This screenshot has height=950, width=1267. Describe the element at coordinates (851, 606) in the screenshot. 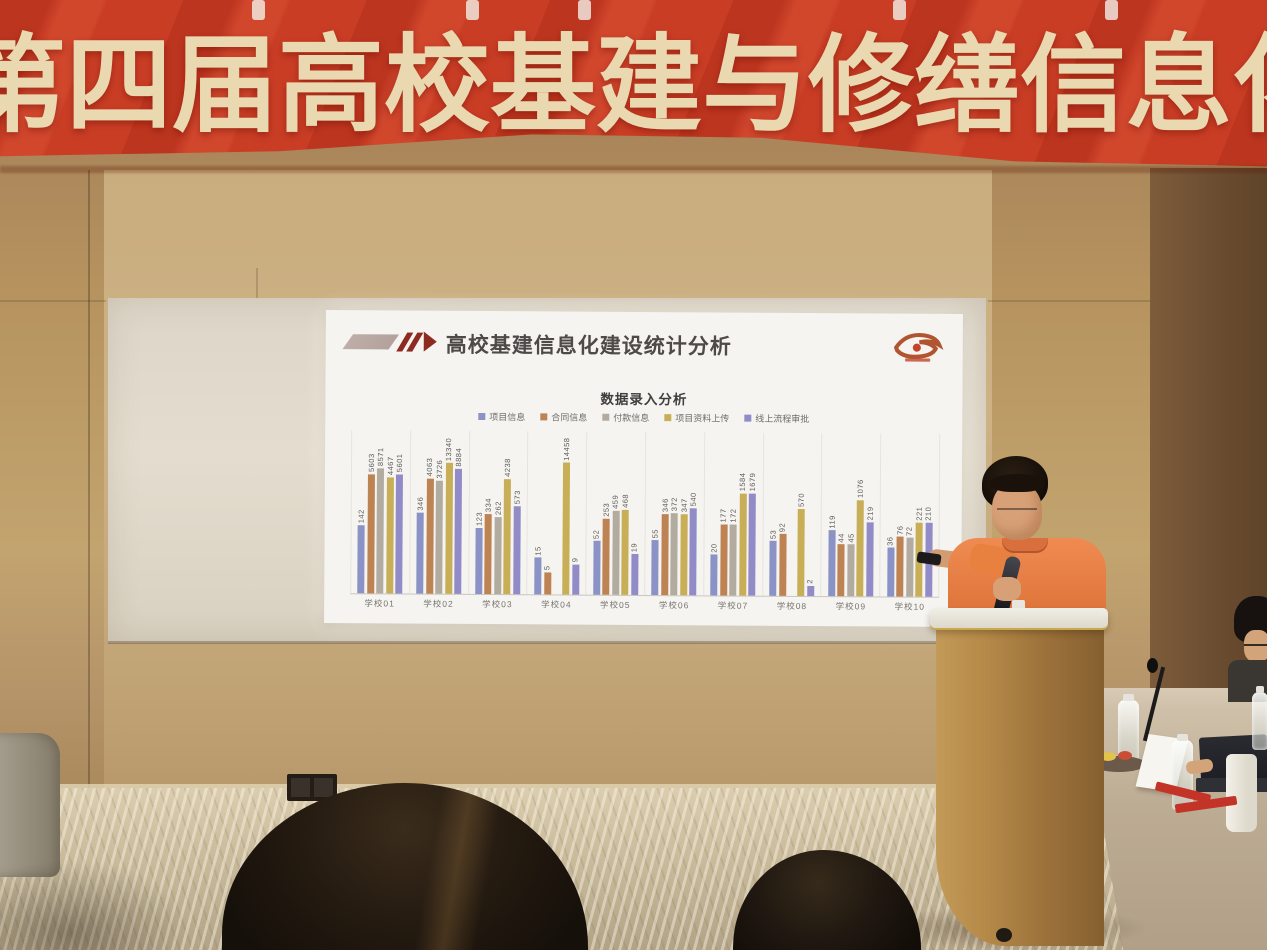

I see `x-axis-label: 学校09` at that location.